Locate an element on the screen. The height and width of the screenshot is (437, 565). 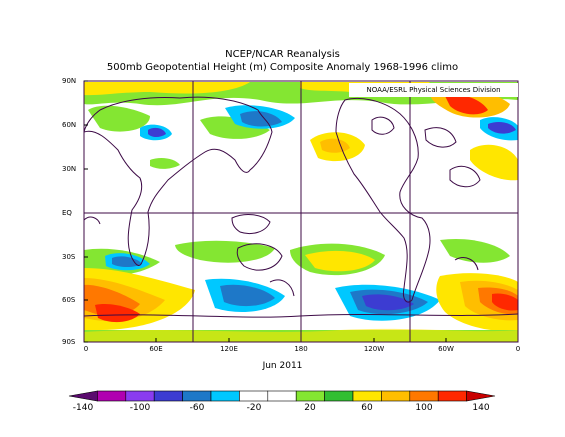
lat-label-eq: EQ is located at coordinates (67, 213).